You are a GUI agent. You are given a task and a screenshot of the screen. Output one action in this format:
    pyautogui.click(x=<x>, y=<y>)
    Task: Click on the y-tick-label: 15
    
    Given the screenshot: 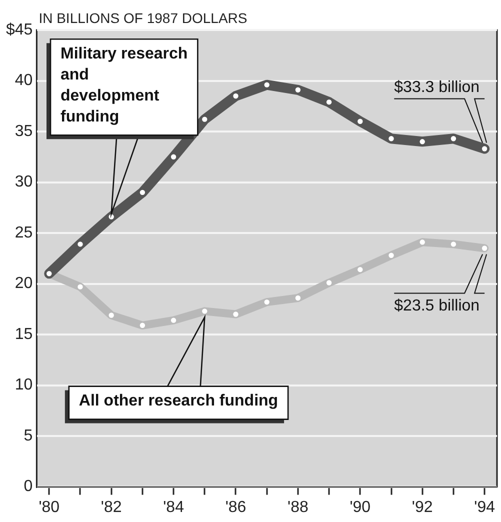 What is the action you would take?
    pyautogui.click(x=23, y=334)
    